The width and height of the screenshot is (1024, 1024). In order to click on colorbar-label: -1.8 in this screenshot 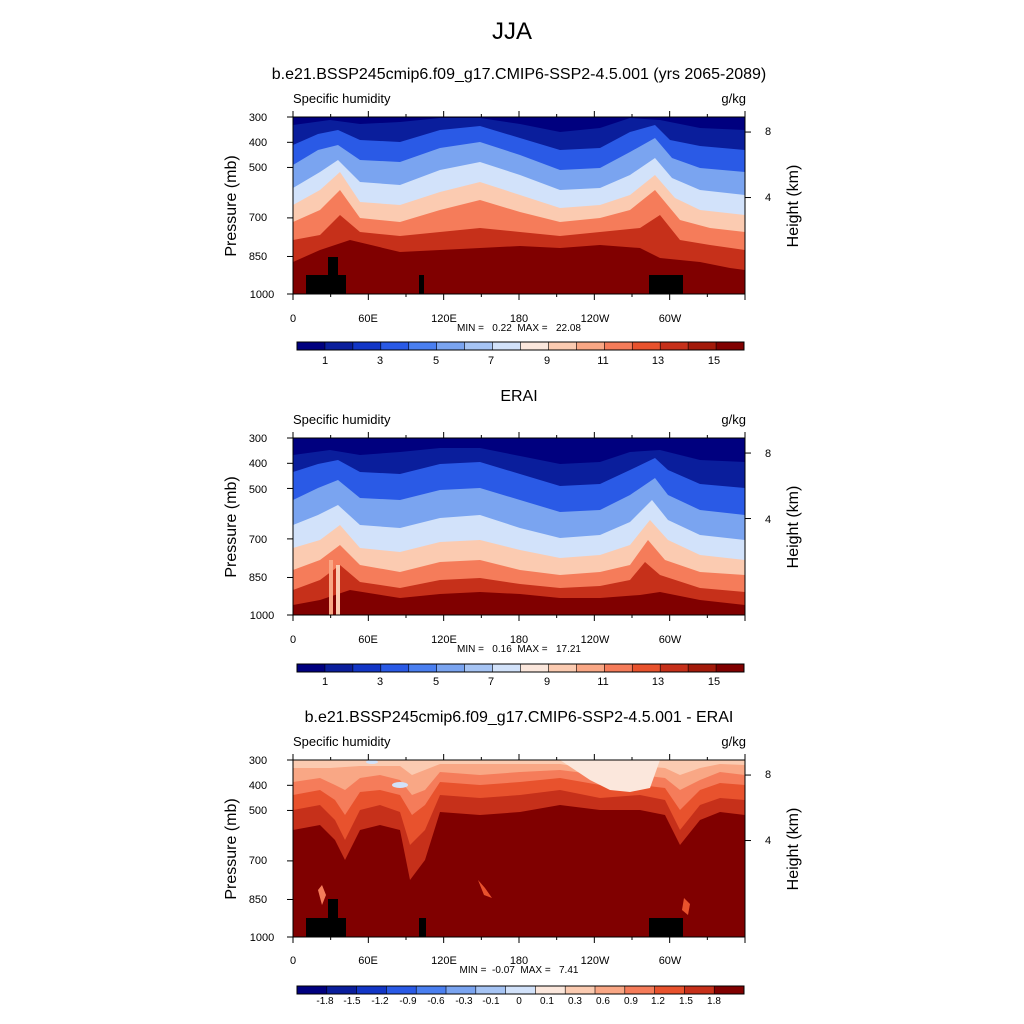, I will do `click(325, 1001)`.